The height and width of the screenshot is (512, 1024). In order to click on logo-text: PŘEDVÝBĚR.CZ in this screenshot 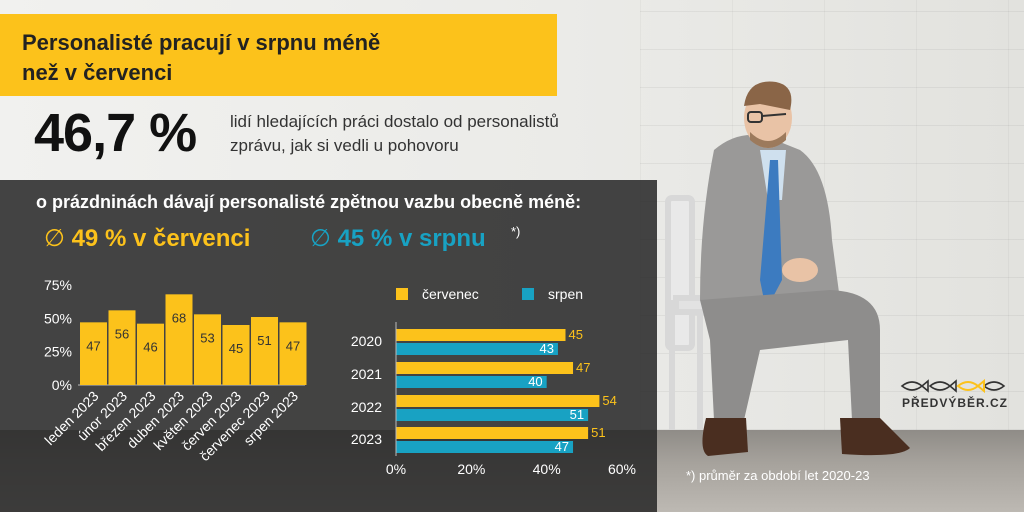, I will do `click(955, 403)`.